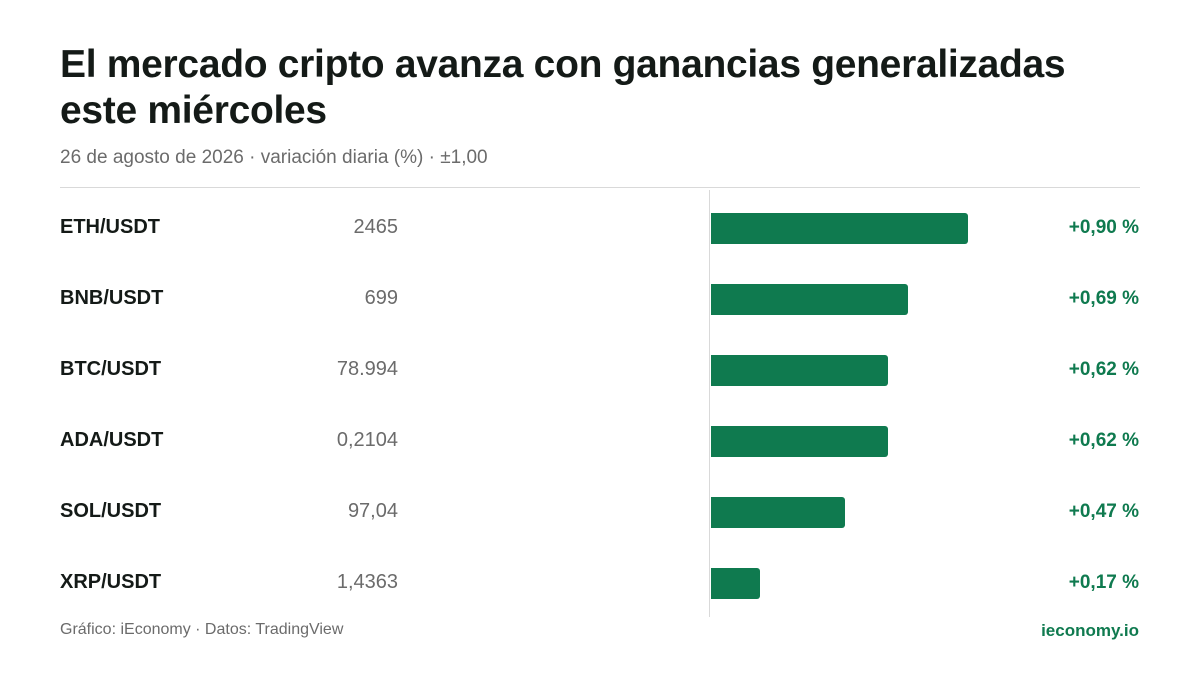 This screenshot has height=675, width=1200. Describe the element at coordinates (600, 369) in the screenshot. I see `table-row: BTC/USDT 78.994 +0,62 %` at that location.